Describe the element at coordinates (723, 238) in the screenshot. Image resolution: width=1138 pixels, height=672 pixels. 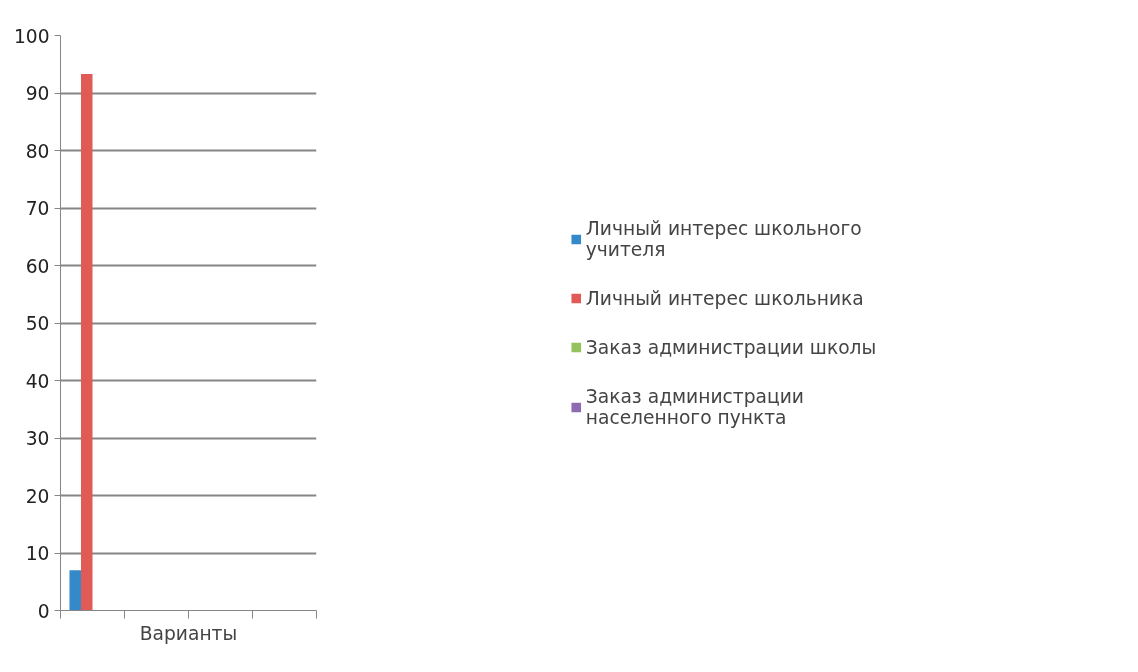
I see `legend-label: Личный интерес школьного учителя` at that location.